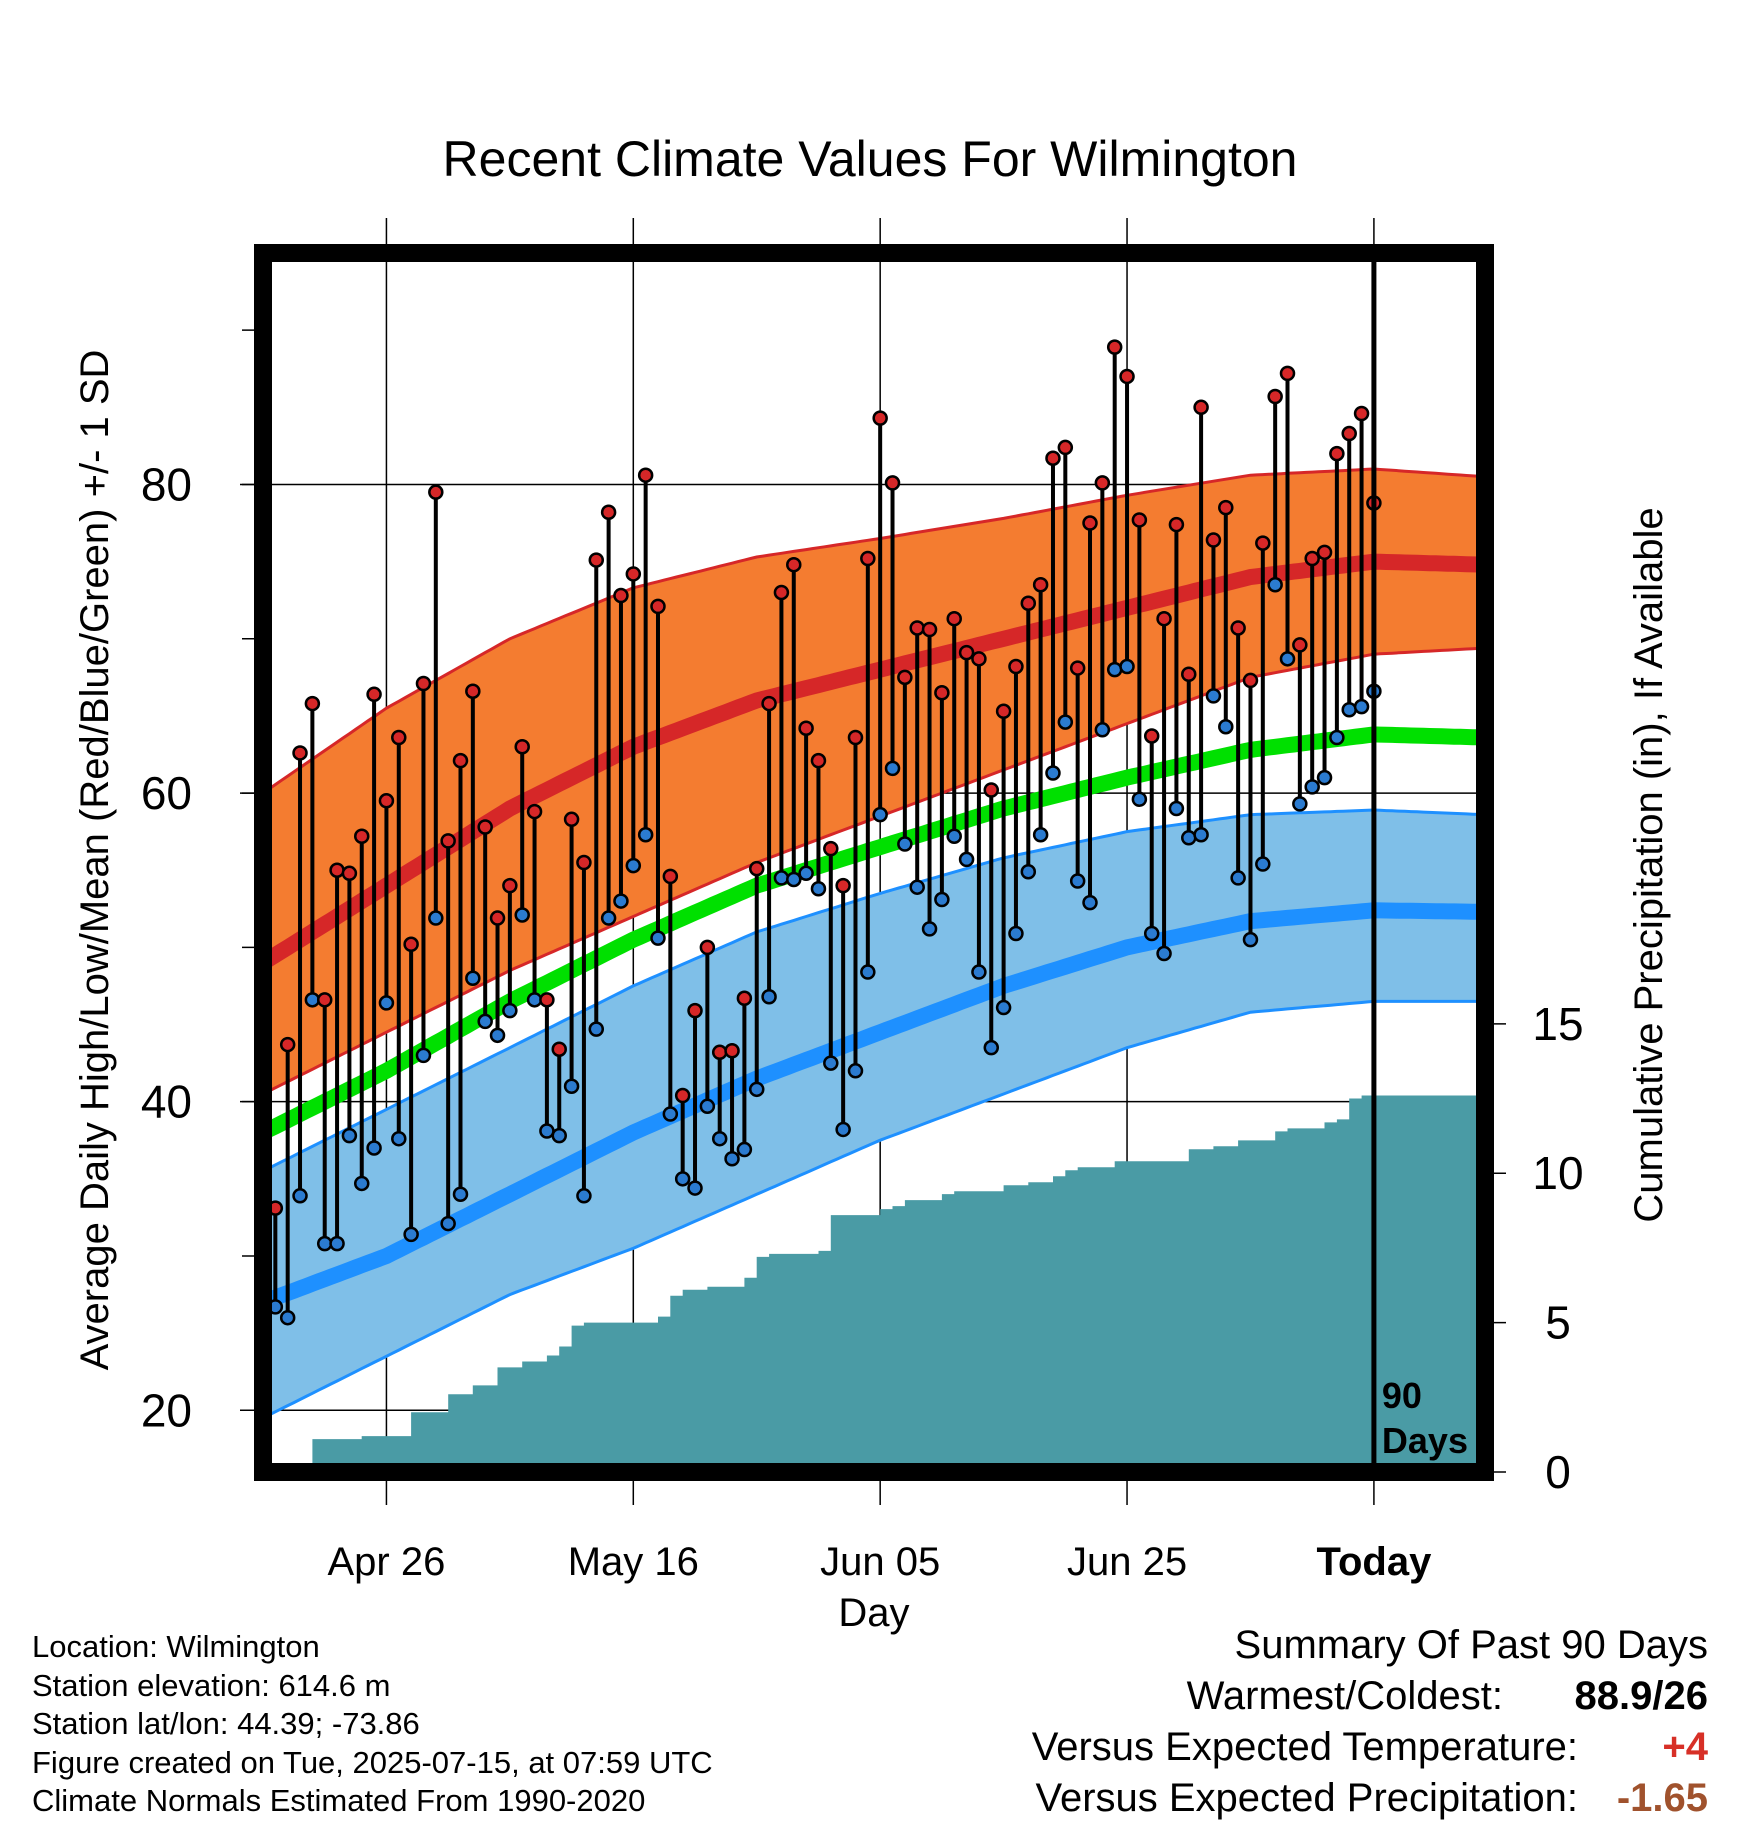  I want to click on y2-tick-label: 0, so click(1558, 1472).